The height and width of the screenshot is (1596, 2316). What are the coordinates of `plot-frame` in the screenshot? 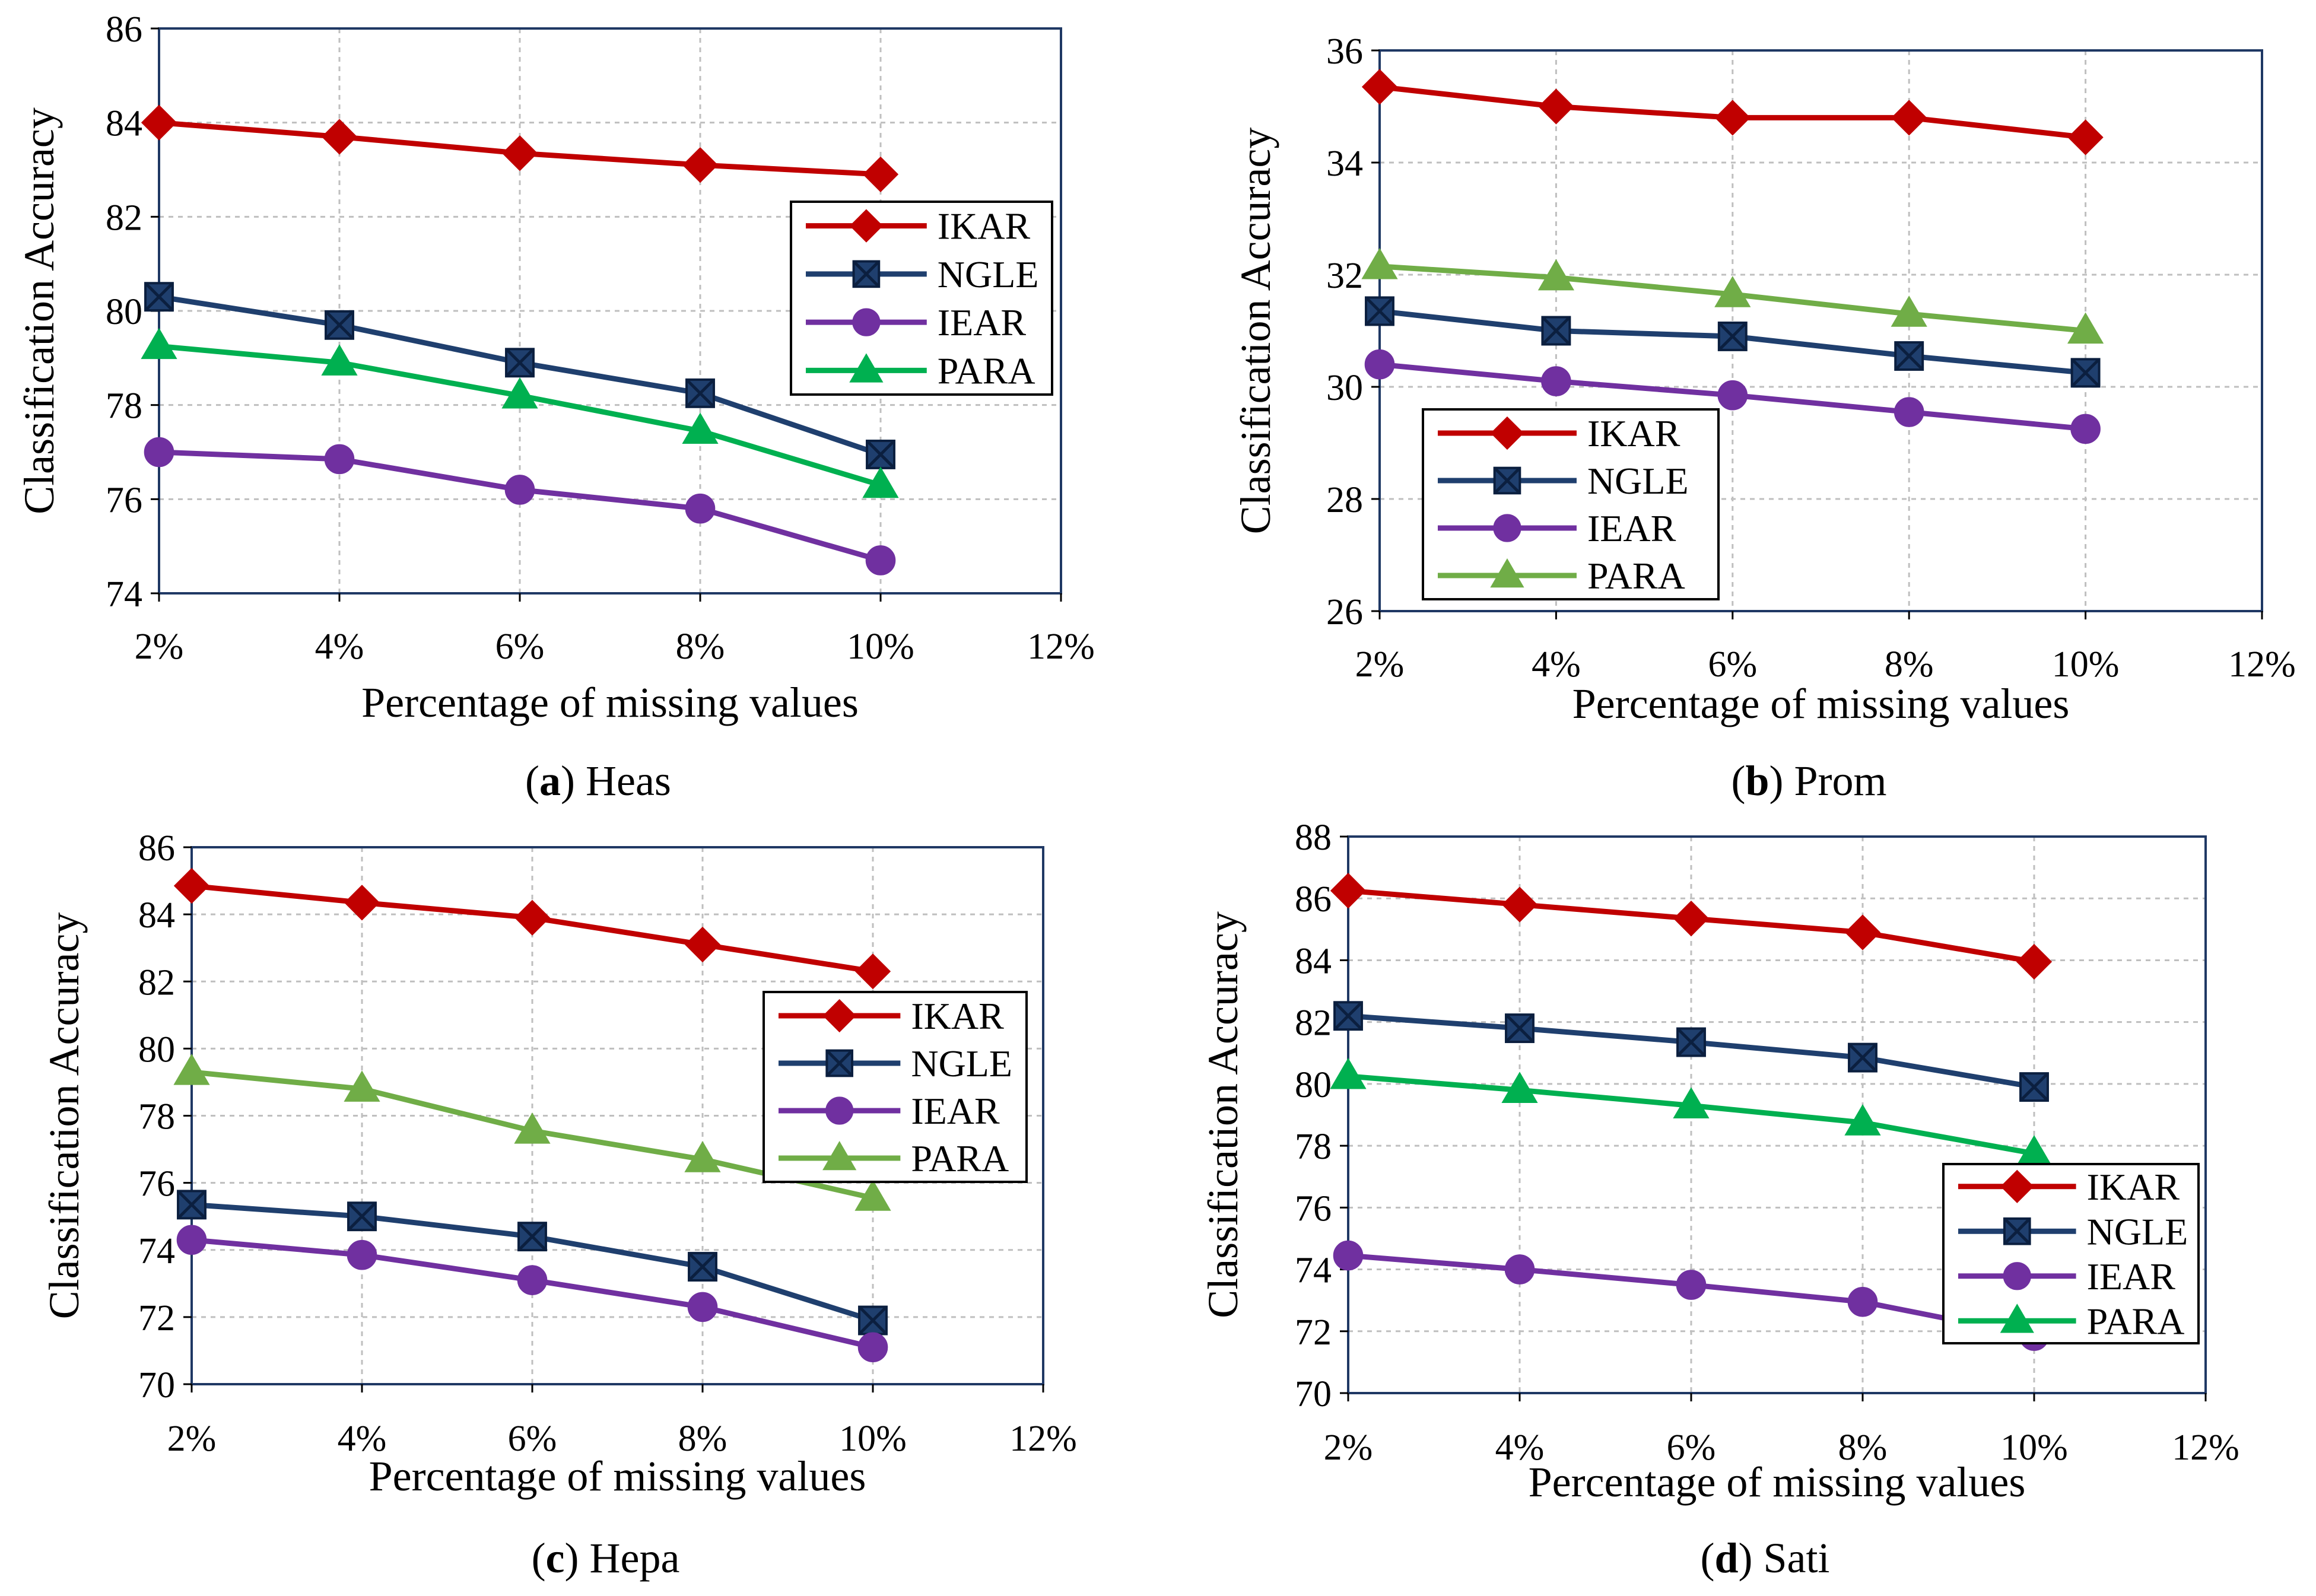 It's located at (1820, 330).